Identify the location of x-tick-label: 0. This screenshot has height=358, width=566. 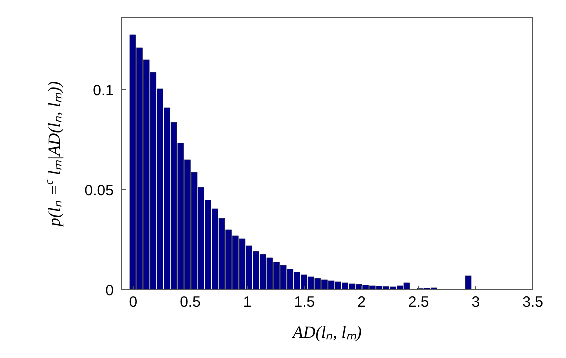
(133, 302).